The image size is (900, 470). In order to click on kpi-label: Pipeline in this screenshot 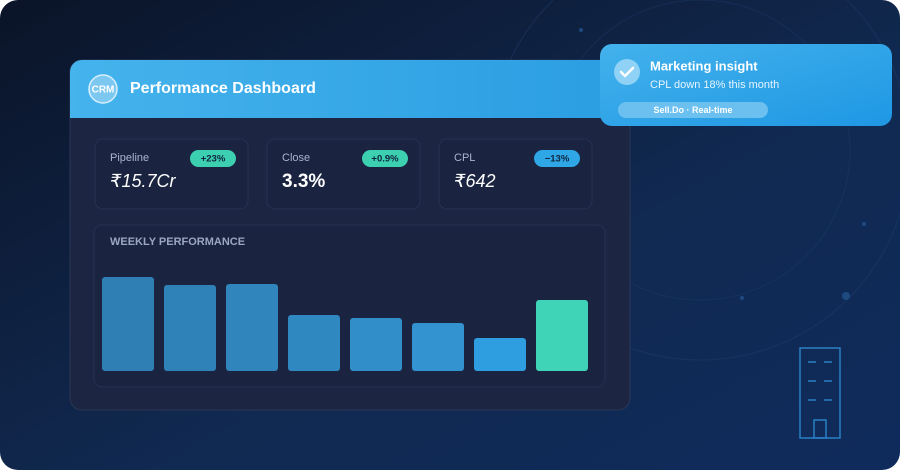, I will do `click(129, 158)`.